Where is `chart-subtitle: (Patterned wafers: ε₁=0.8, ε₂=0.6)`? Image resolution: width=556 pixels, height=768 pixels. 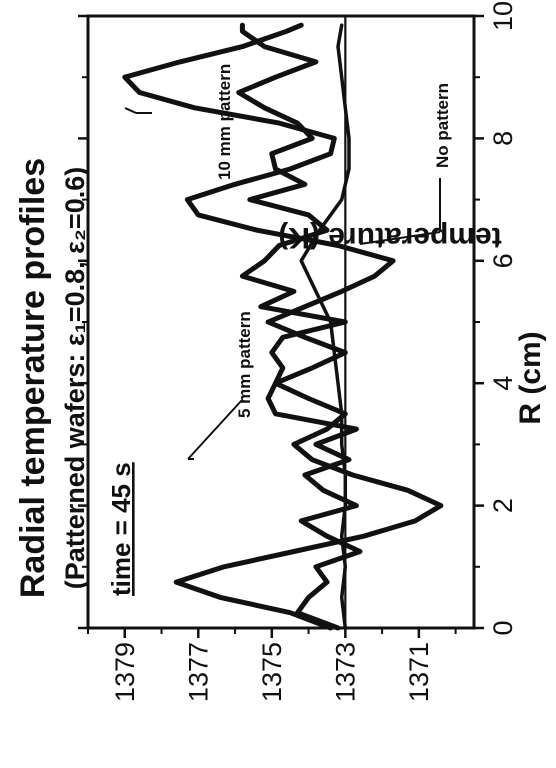
chart-subtitle: (Patterned wafers: ε₁=0.8, ε₂=0.6) is located at coordinates (75, 378).